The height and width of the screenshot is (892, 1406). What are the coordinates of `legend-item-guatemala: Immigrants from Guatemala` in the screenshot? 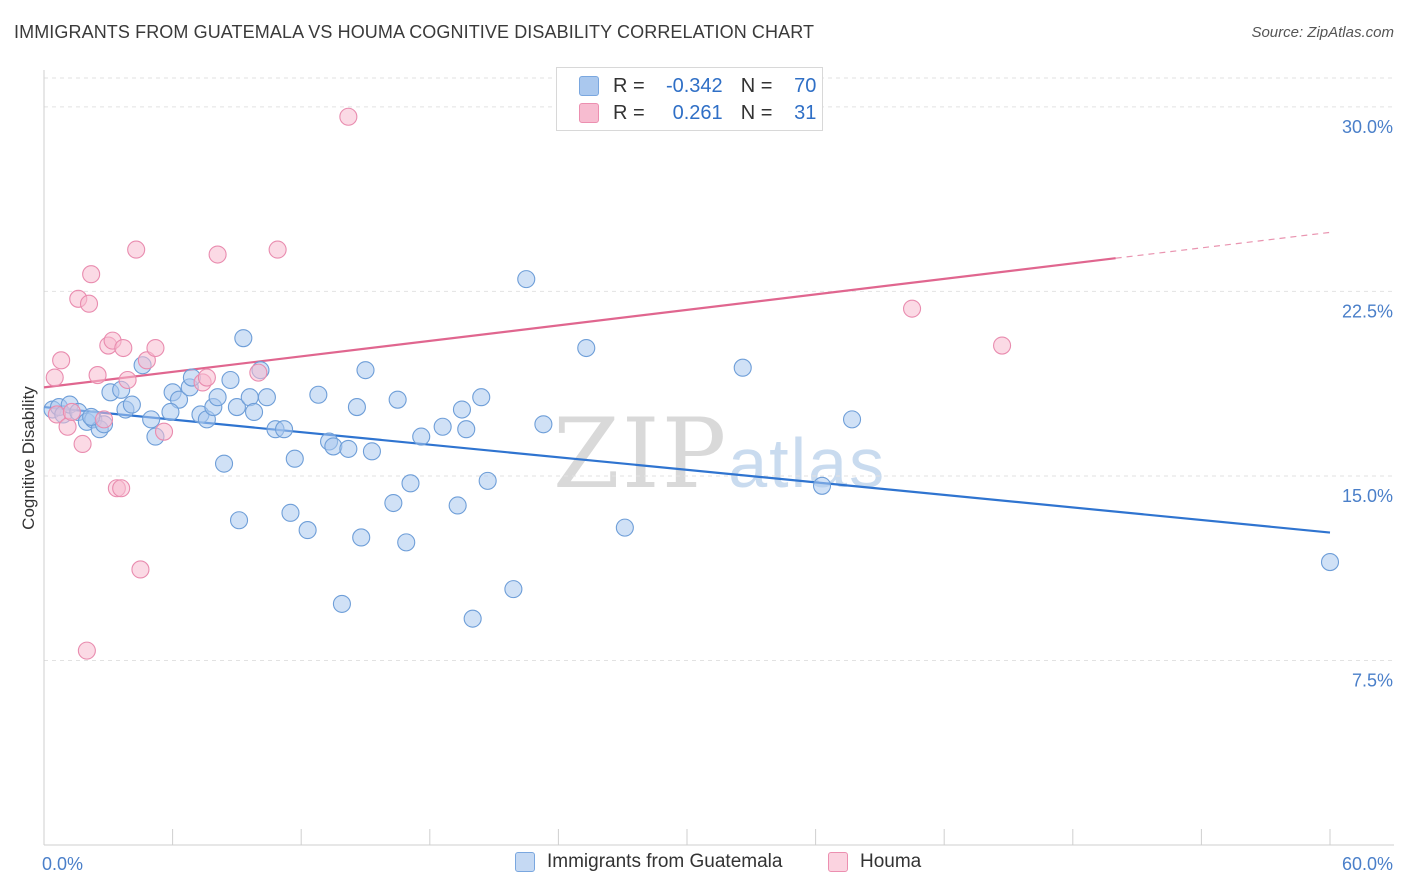 It's located at (648, 862).